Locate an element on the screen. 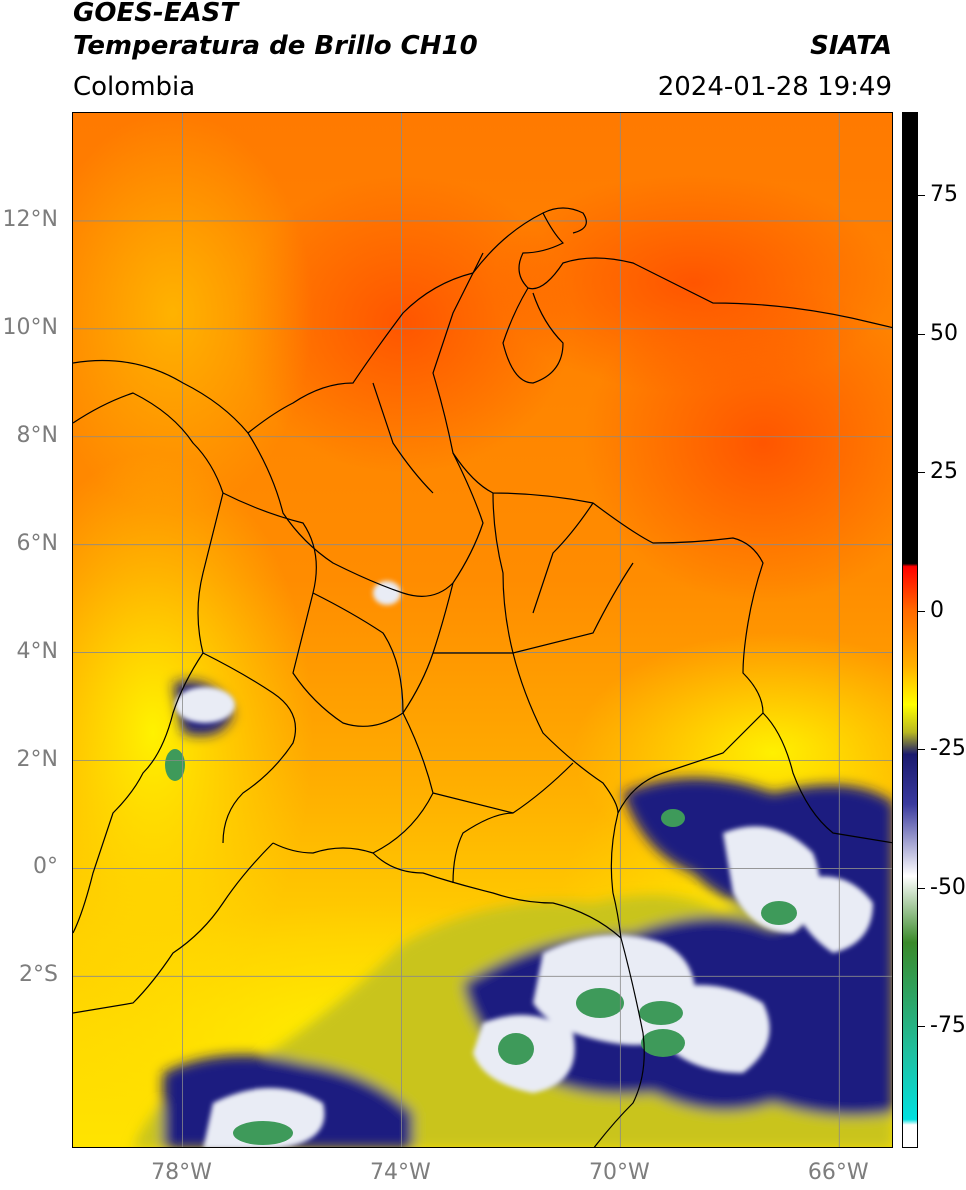 This screenshot has height=1190, width=966. colorbar-tick-label: 0 is located at coordinates (937, 610).